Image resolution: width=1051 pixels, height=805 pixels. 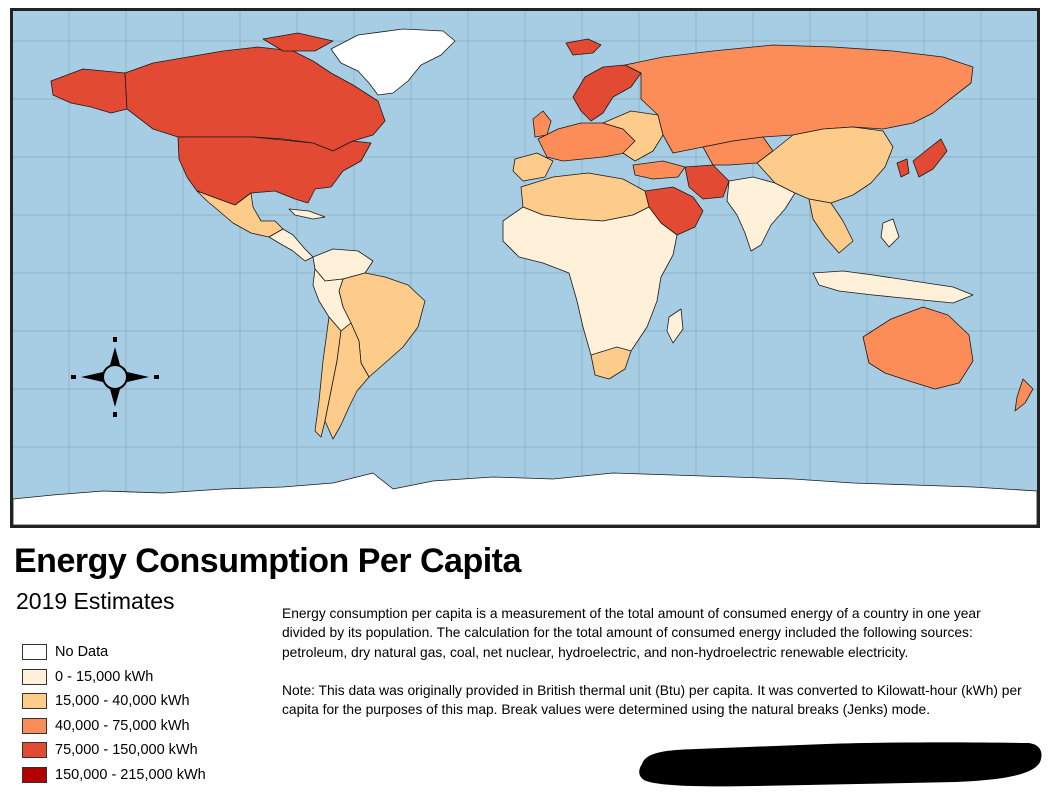 I want to click on legend-item: No Data, so click(x=114, y=652).